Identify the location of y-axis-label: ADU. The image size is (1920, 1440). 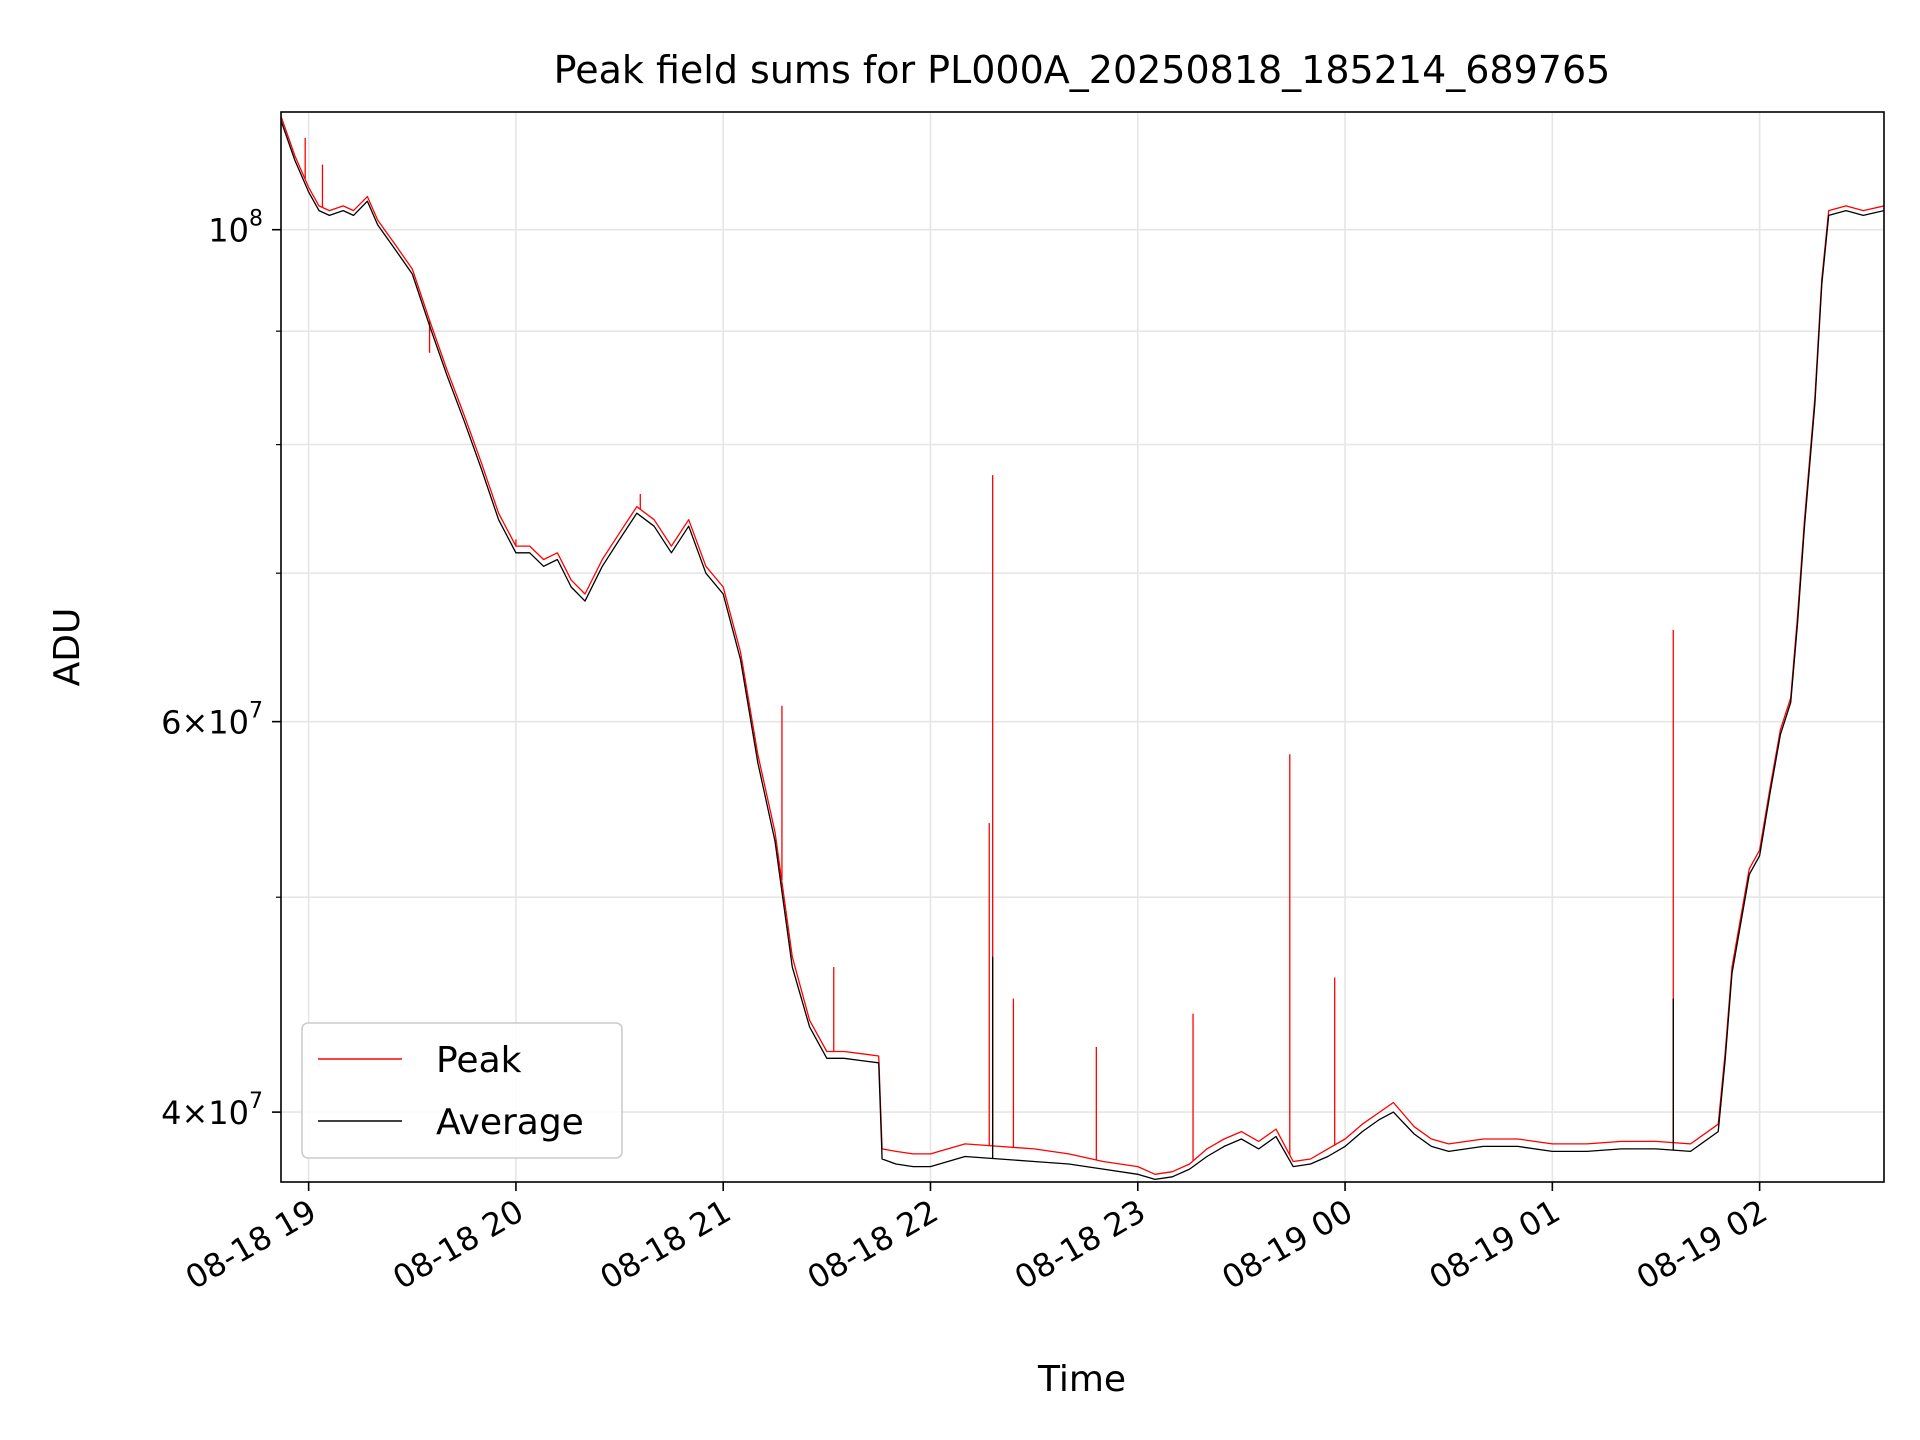
(67, 647).